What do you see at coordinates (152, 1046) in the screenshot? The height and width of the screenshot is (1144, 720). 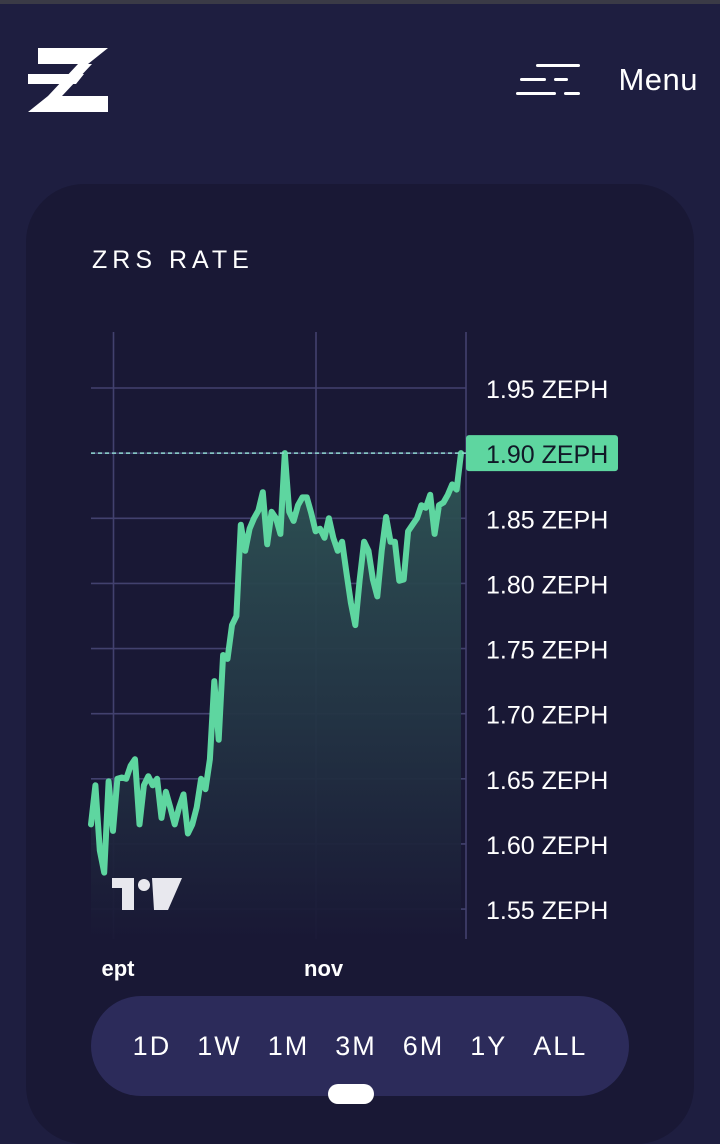 I see `range-option-1d: 1D` at bounding box center [152, 1046].